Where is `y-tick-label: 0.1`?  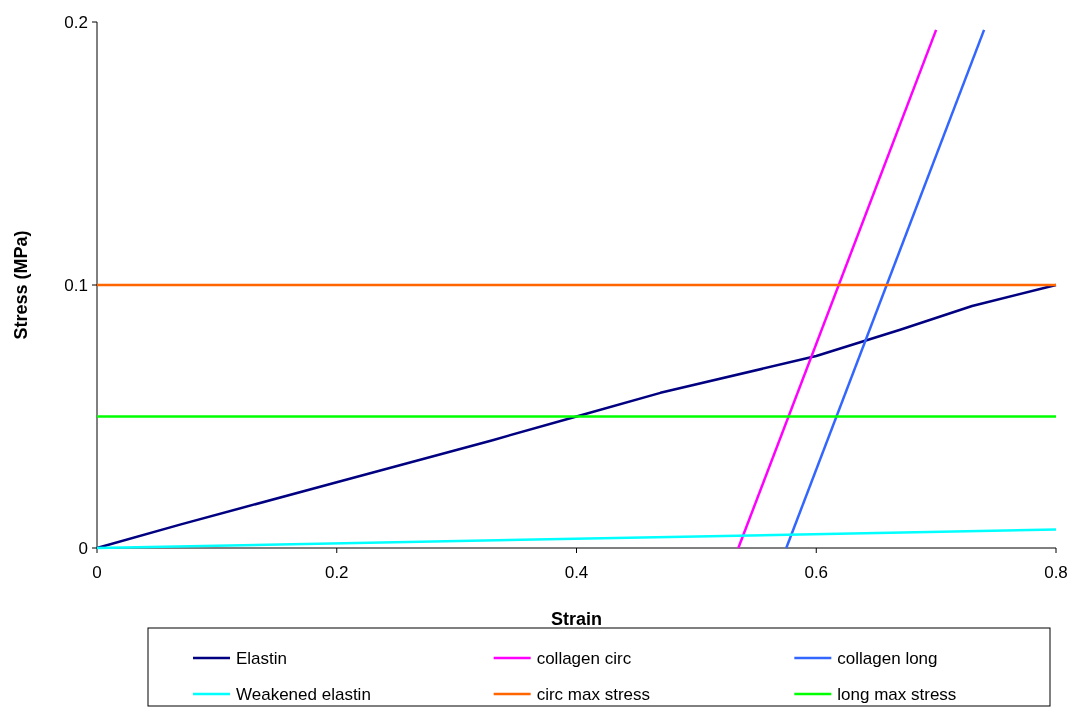
y-tick-label: 0.1 is located at coordinates (76, 285).